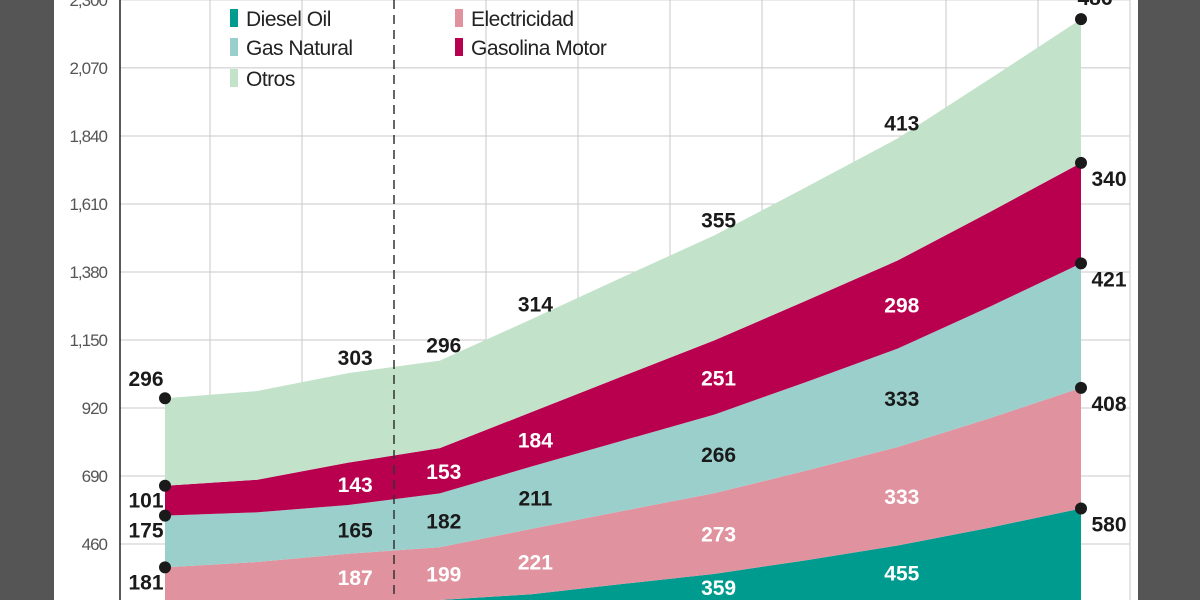 Image resolution: width=1200 pixels, height=600 pixels. What do you see at coordinates (718, 220) in the screenshot?
I see `data-label-otros: 355` at bounding box center [718, 220].